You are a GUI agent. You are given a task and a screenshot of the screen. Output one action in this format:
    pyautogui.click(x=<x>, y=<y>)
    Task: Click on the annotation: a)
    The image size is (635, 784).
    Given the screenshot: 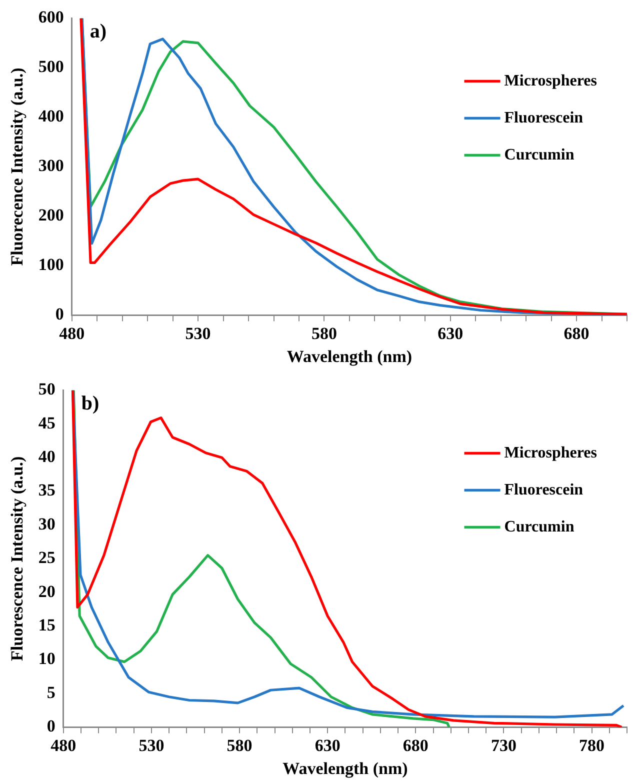 What is the action you would take?
    pyautogui.click(x=98, y=31)
    